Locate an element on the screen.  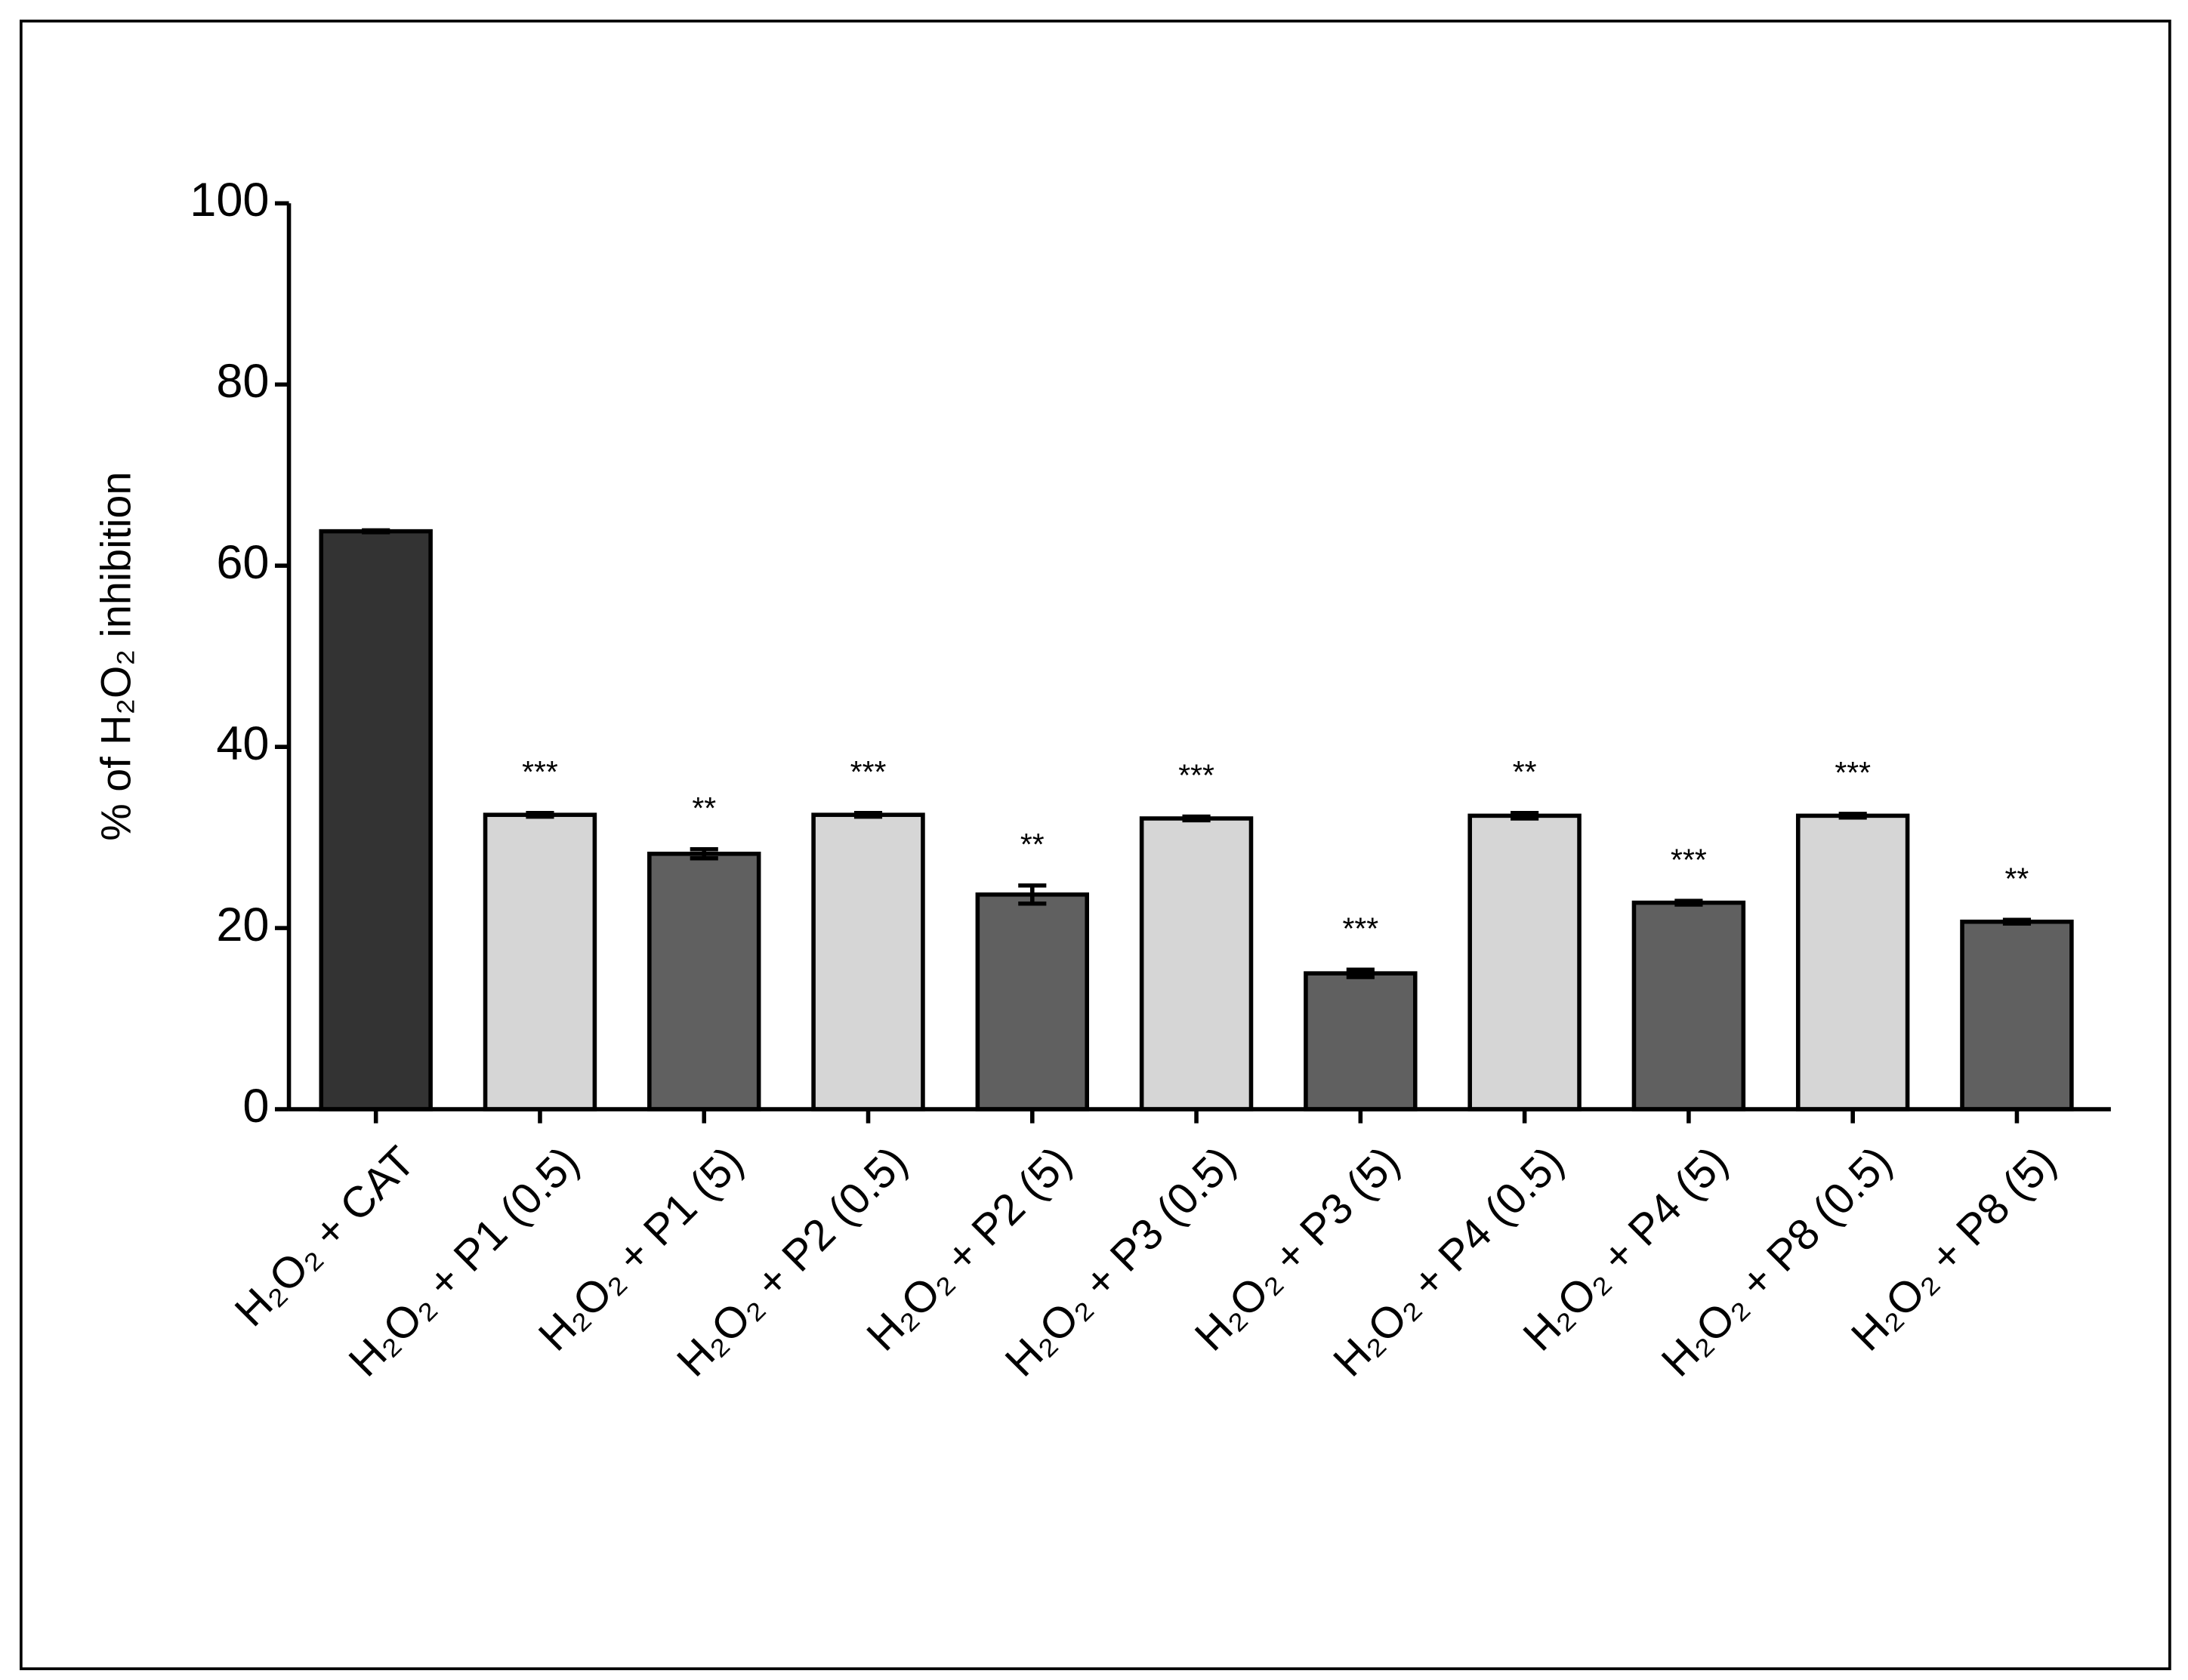
y-tick-label: 60 is located at coordinates (242, 562).